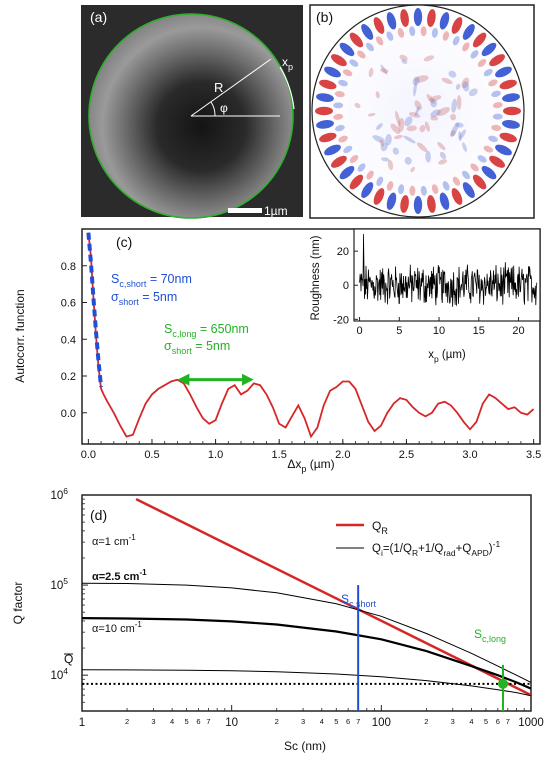 The width and height of the screenshot is (551, 760). I want to click on d-xtick-label: 100, so click(381, 723).